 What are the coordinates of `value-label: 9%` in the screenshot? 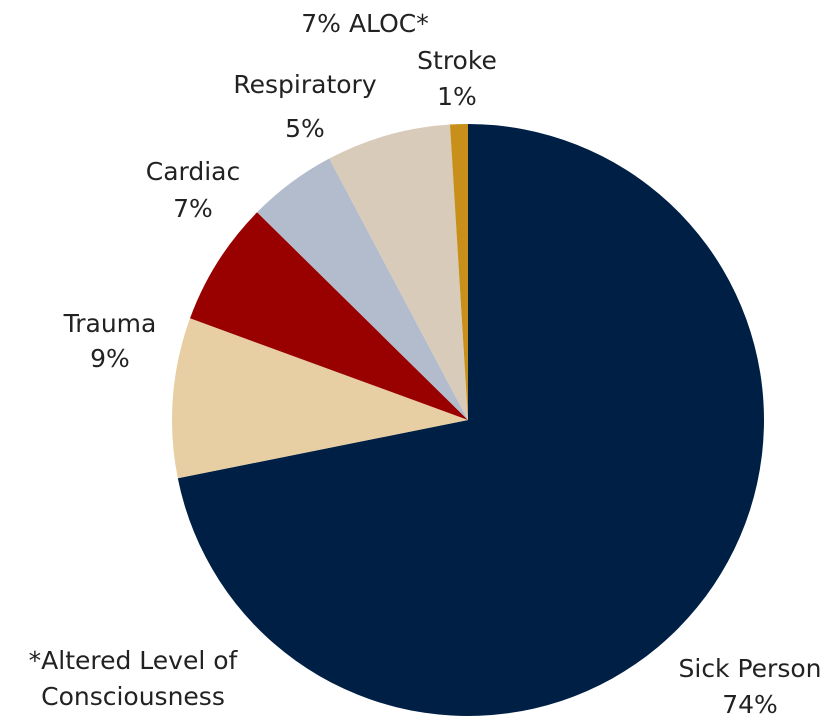 It's located at (110, 358).